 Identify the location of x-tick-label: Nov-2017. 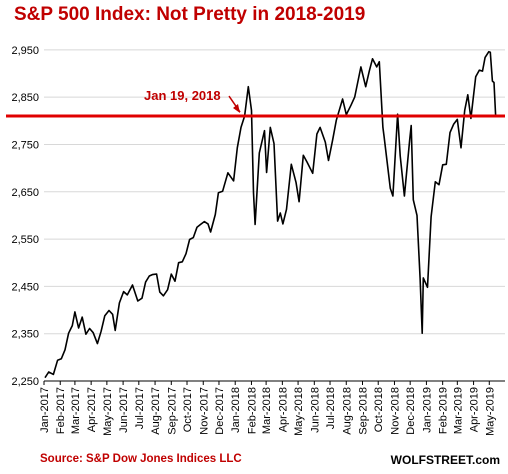
(204, 411).